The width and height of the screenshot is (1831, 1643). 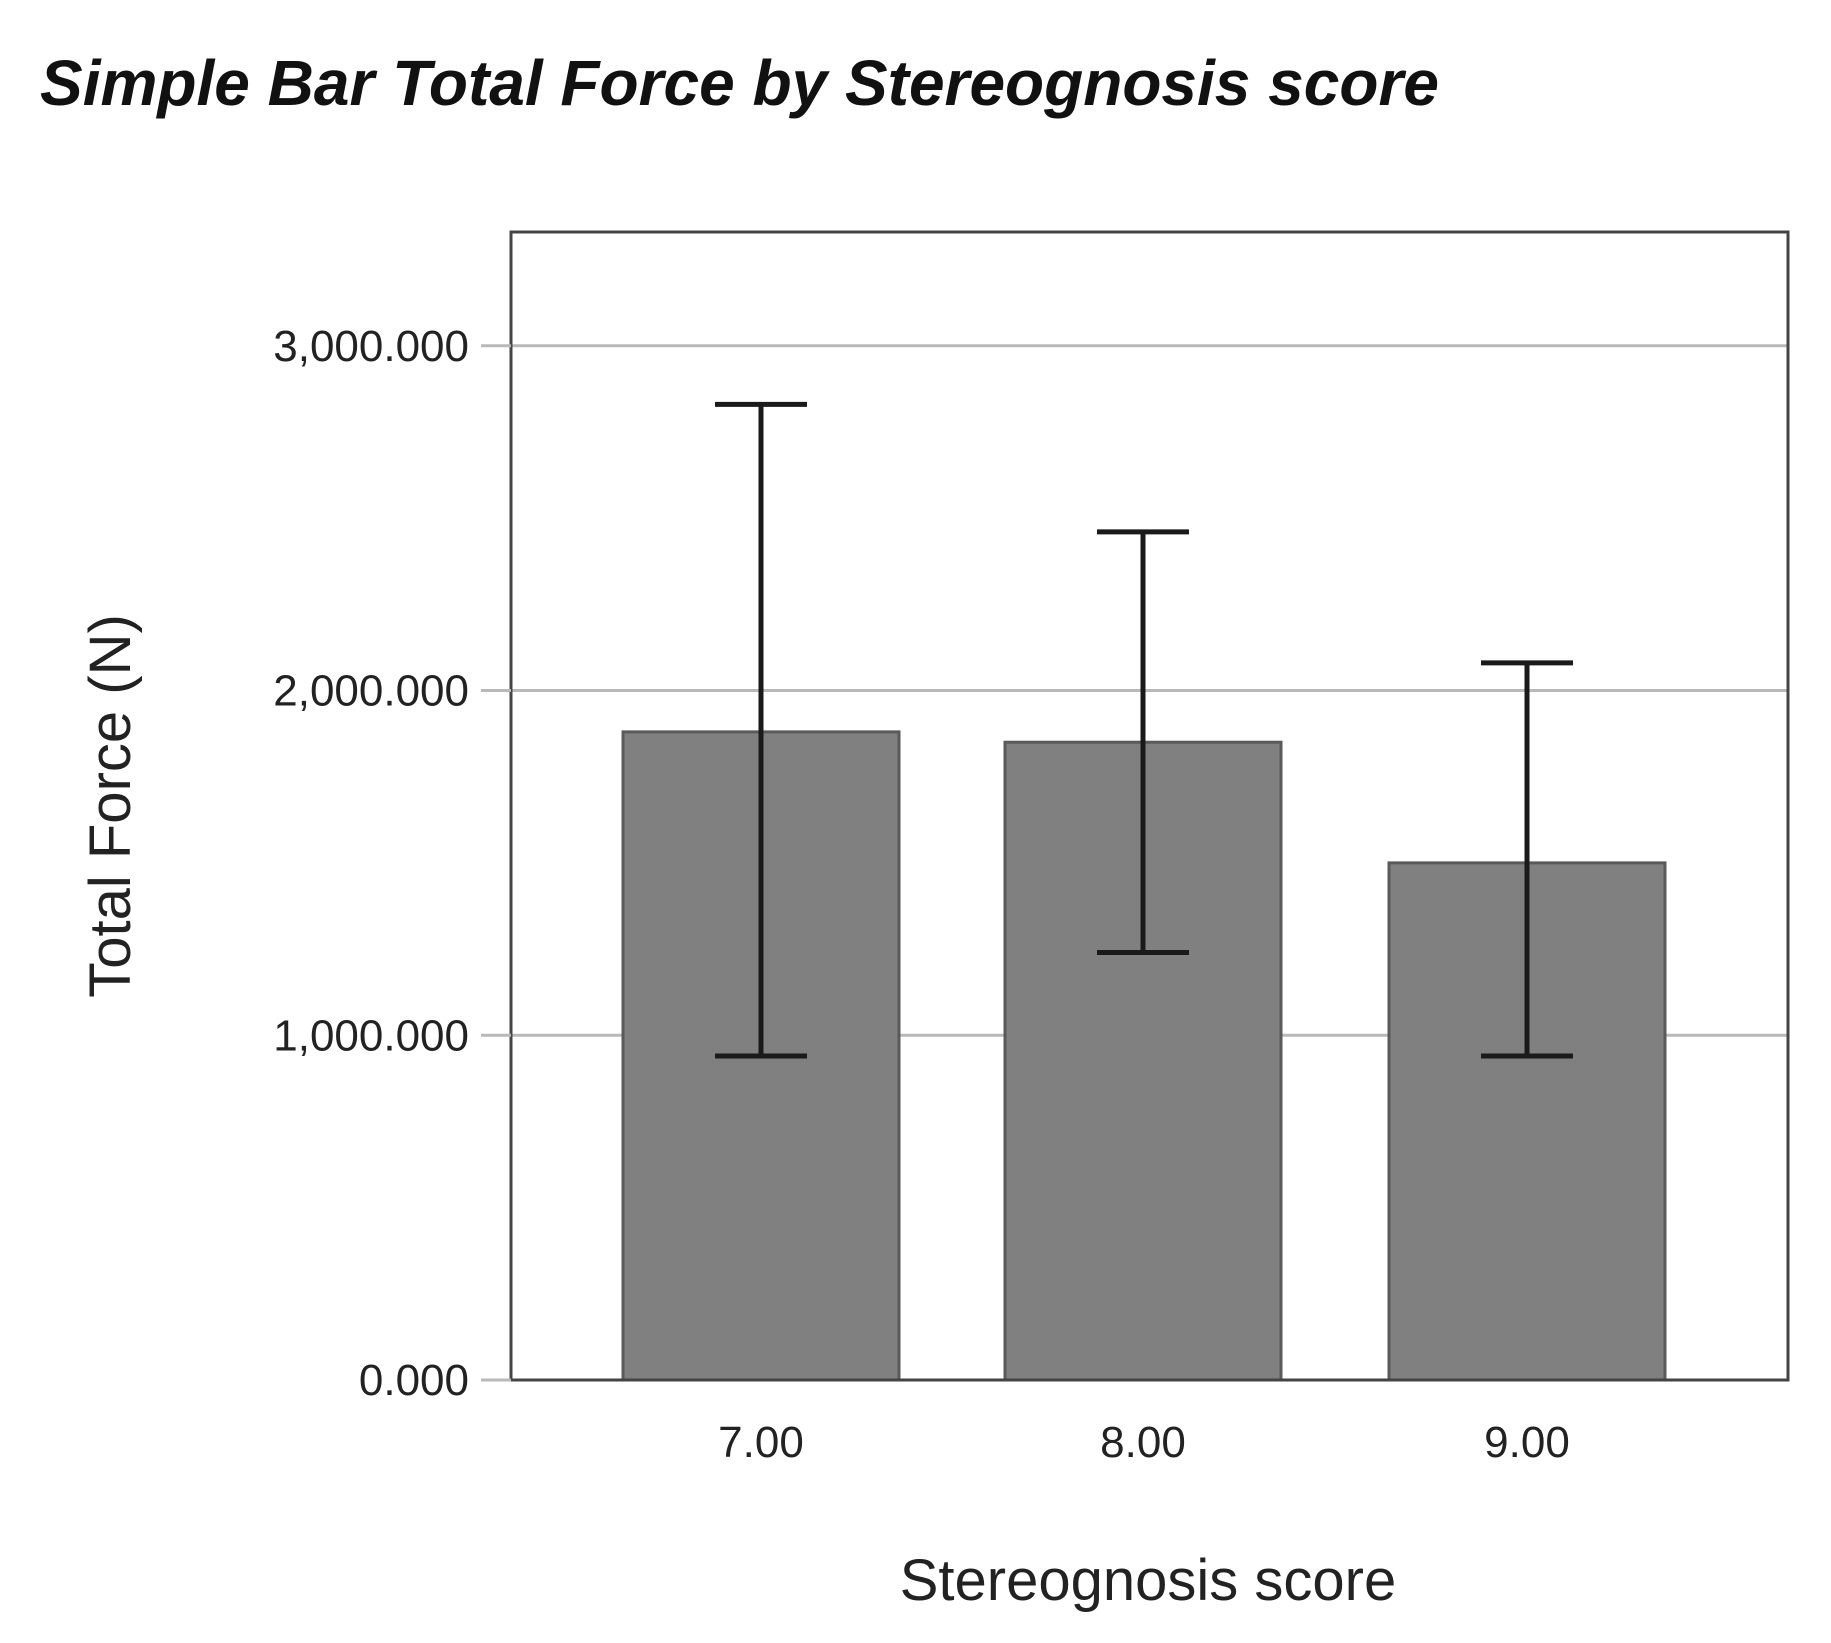 What do you see at coordinates (371, 691) in the screenshot?
I see `y-tick-label: 2,000.000` at bounding box center [371, 691].